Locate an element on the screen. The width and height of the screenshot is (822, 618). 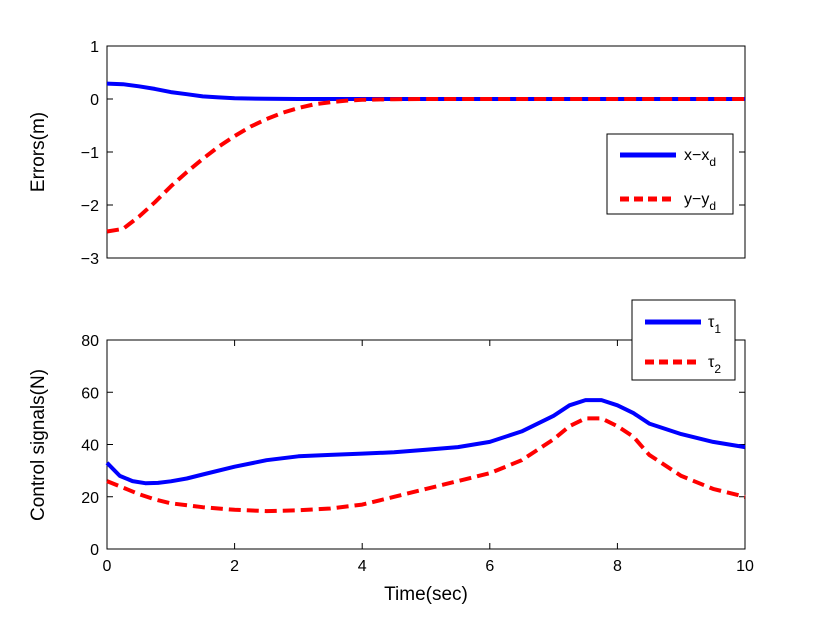
y-tick-label: −1 is located at coordinates (90, 153).